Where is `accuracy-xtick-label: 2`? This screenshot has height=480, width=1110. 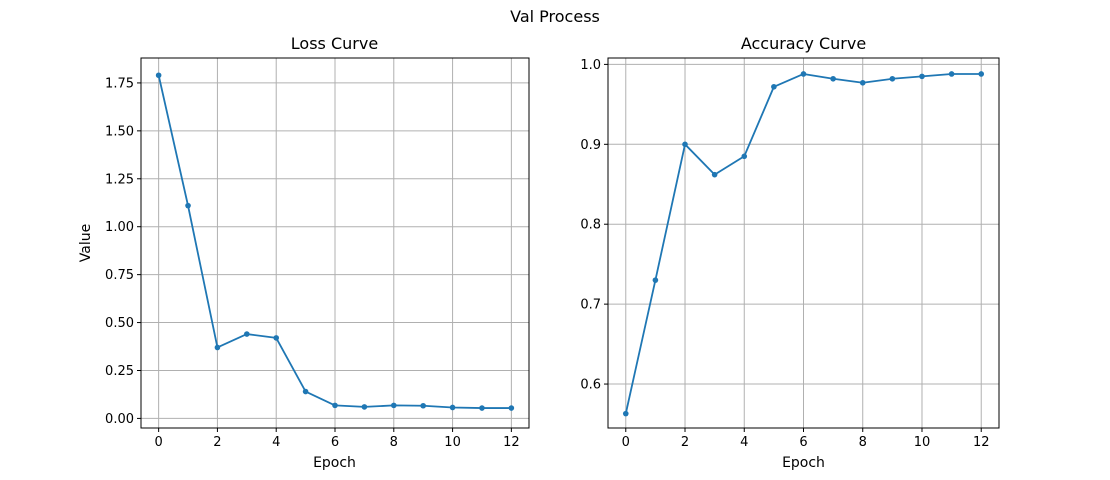
accuracy-xtick-label: 2 is located at coordinates (685, 442).